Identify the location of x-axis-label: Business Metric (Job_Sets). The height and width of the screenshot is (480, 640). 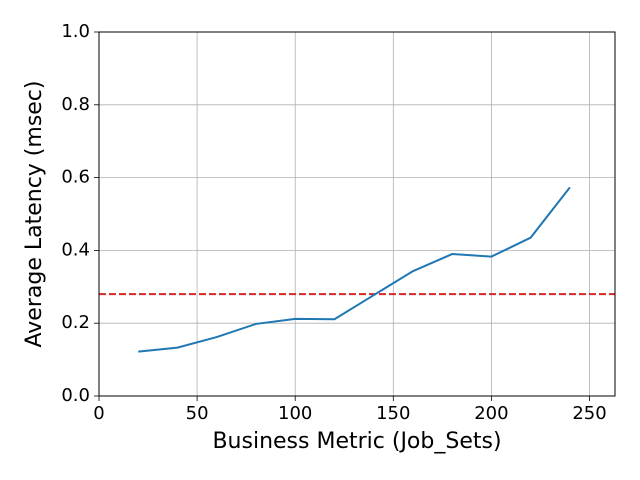
(356, 441).